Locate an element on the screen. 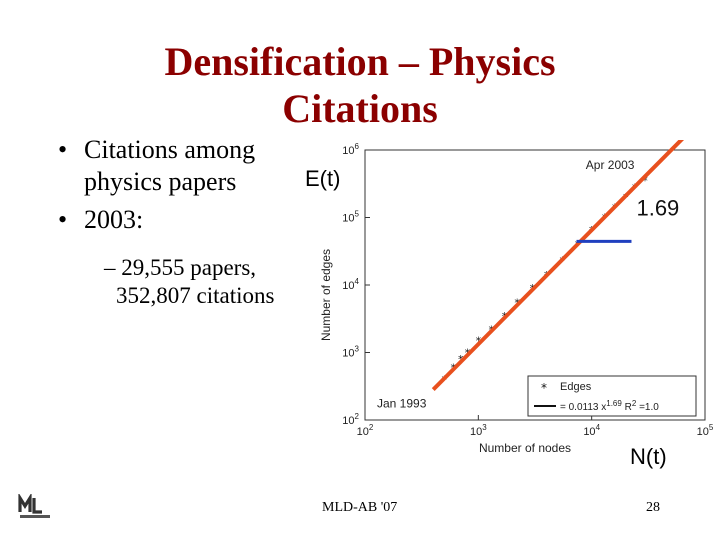 The height and width of the screenshot is (540, 720). sub-bullet: – 29,555 papers, 352,807 citations is located at coordinates (189, 282).